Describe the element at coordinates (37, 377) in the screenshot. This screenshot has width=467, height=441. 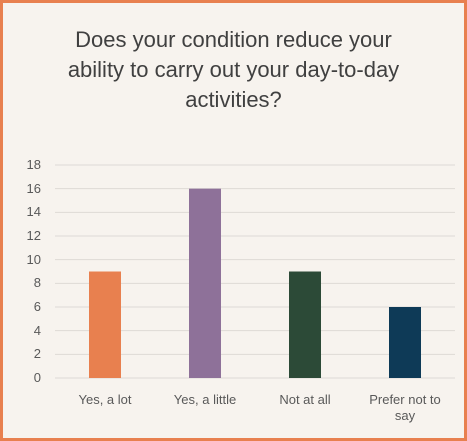
I see `y-tick-label: 0` at that location.